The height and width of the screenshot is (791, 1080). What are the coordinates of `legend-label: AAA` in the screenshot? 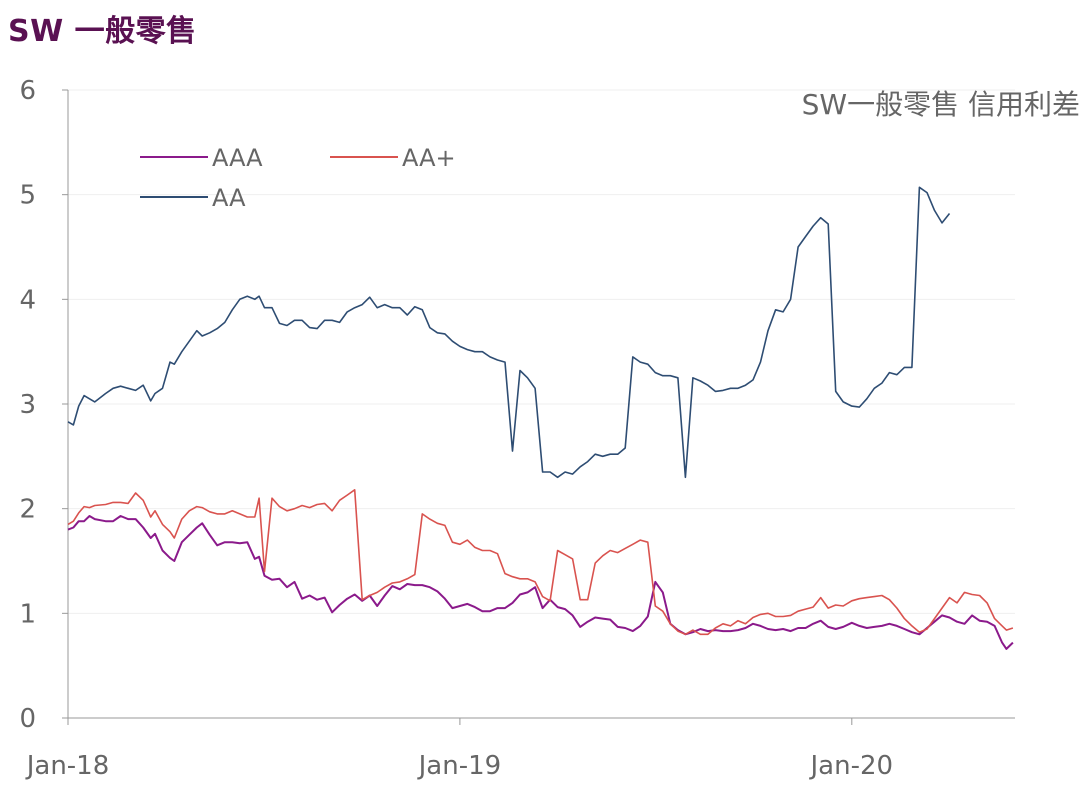 It's located at (237, 158).